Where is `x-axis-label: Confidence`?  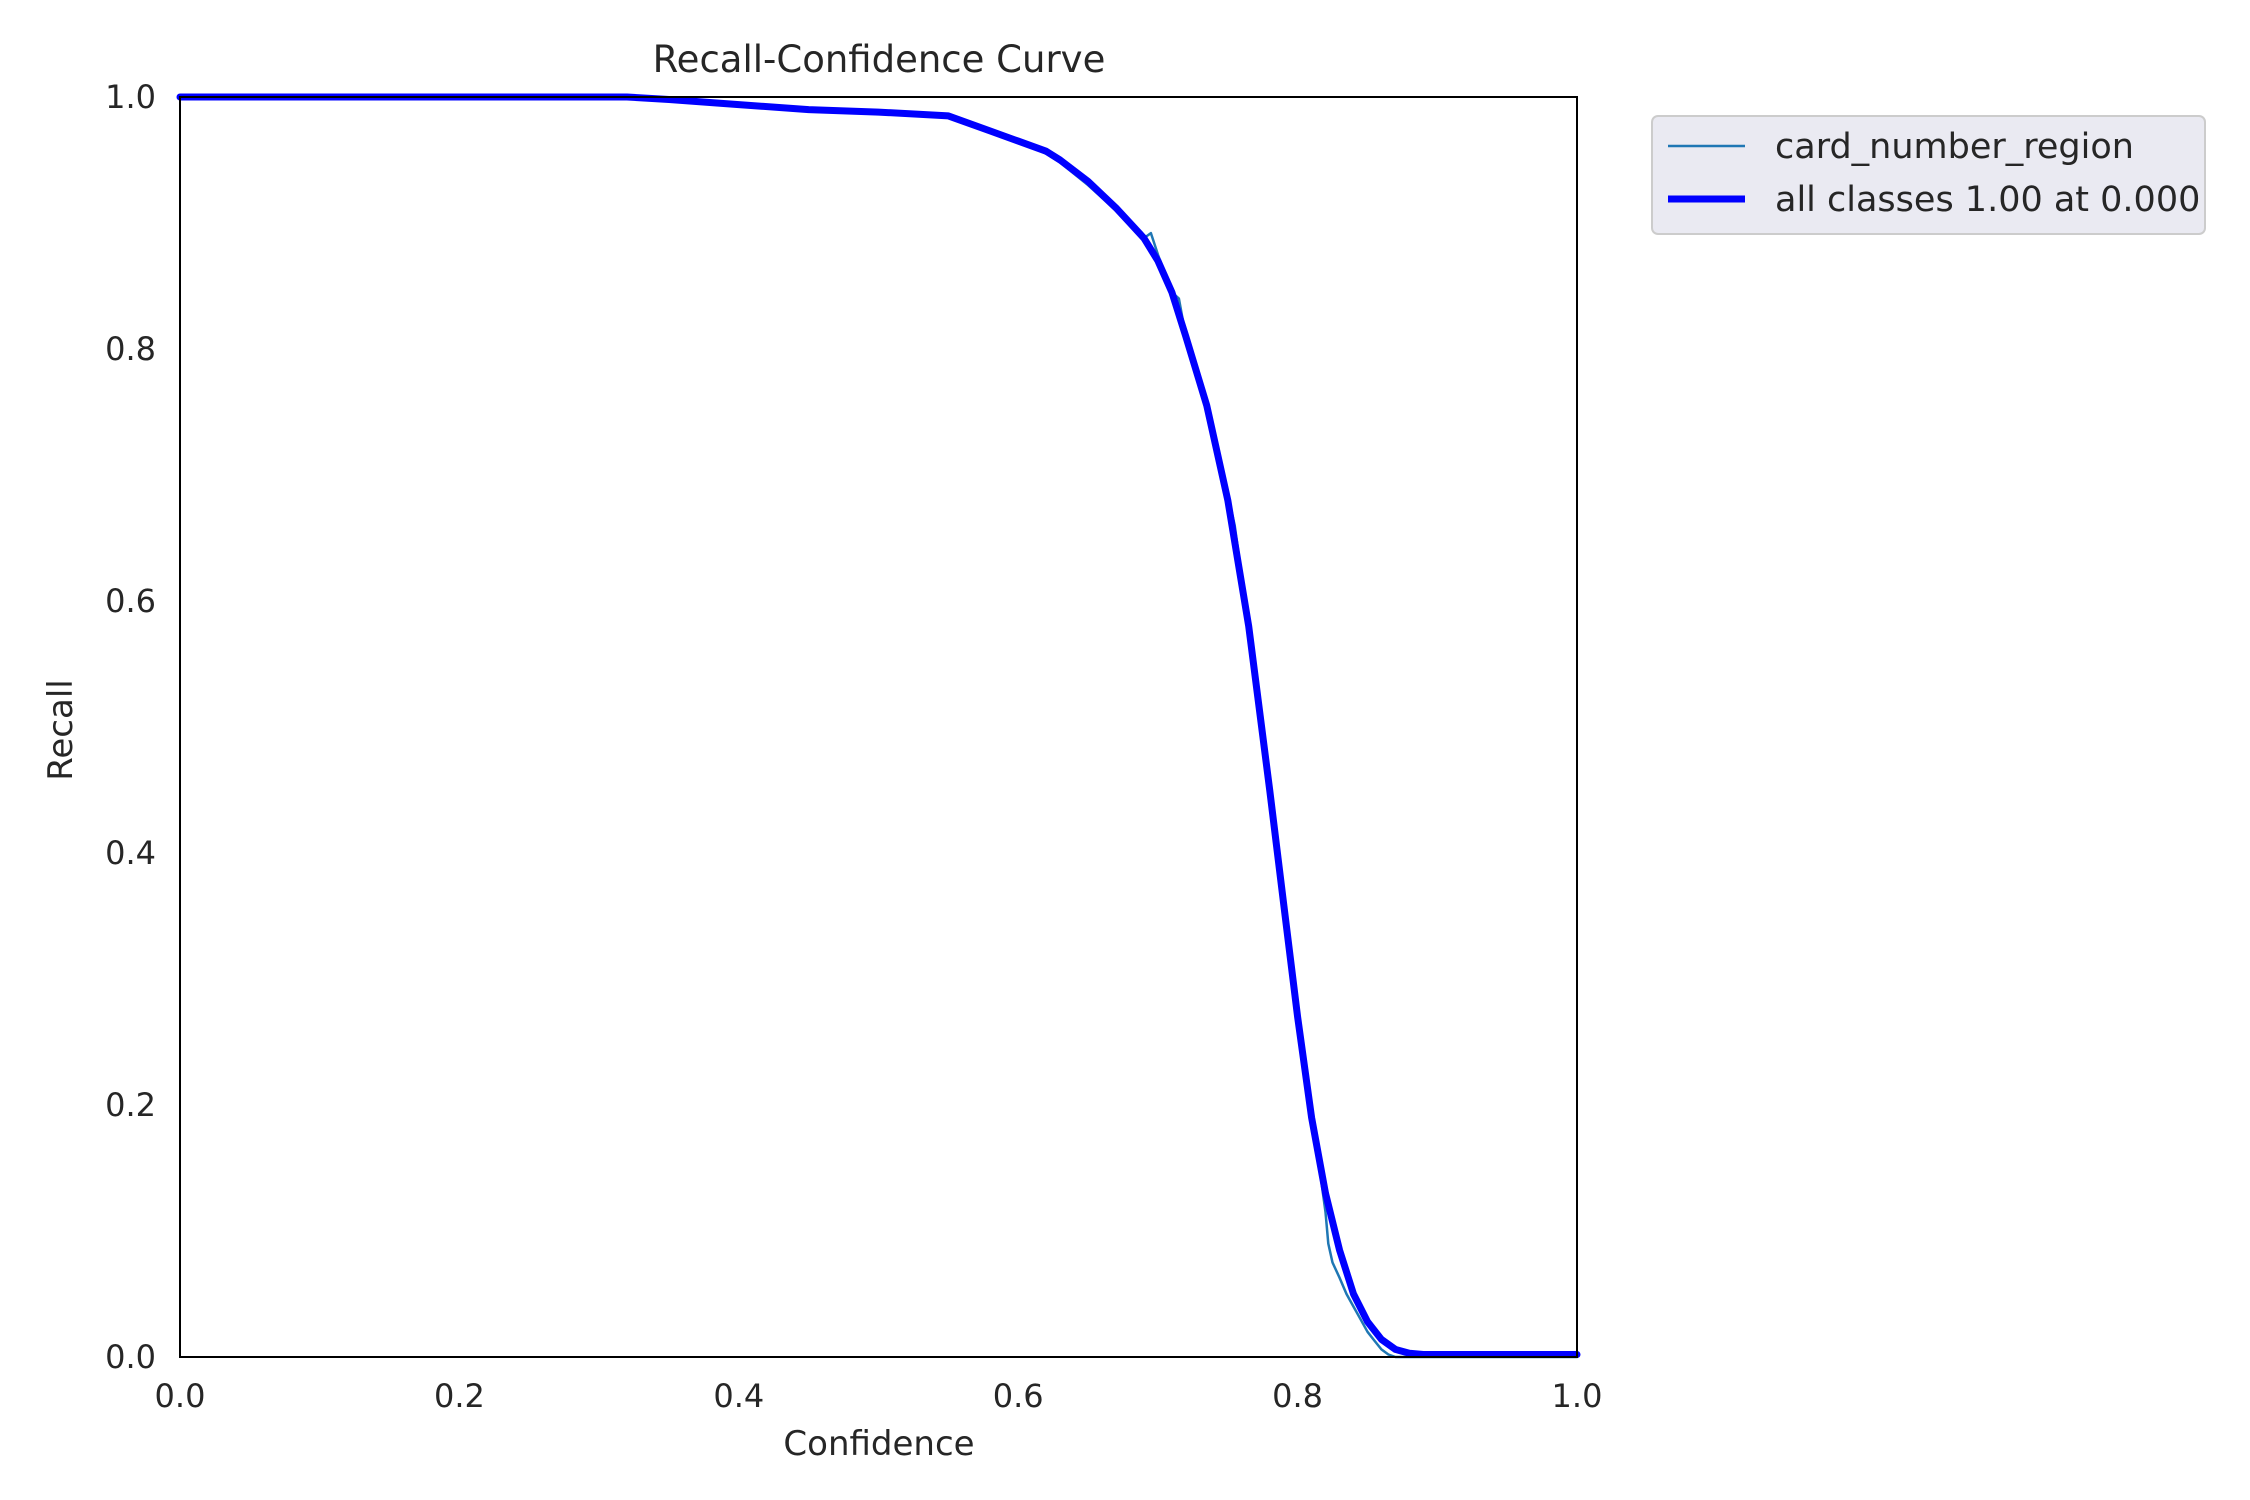 x-axis-label: Confidence is located at coordinates (878, 1444).